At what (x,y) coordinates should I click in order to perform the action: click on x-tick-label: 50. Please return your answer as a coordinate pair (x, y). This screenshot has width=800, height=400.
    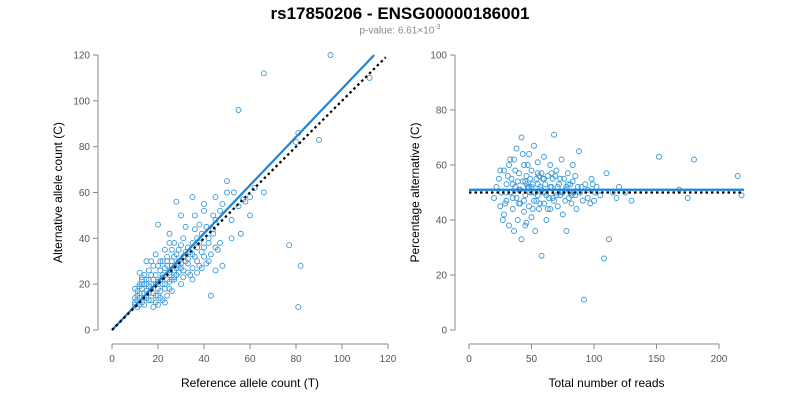
    Looking at the image, I should click on (532, 359).